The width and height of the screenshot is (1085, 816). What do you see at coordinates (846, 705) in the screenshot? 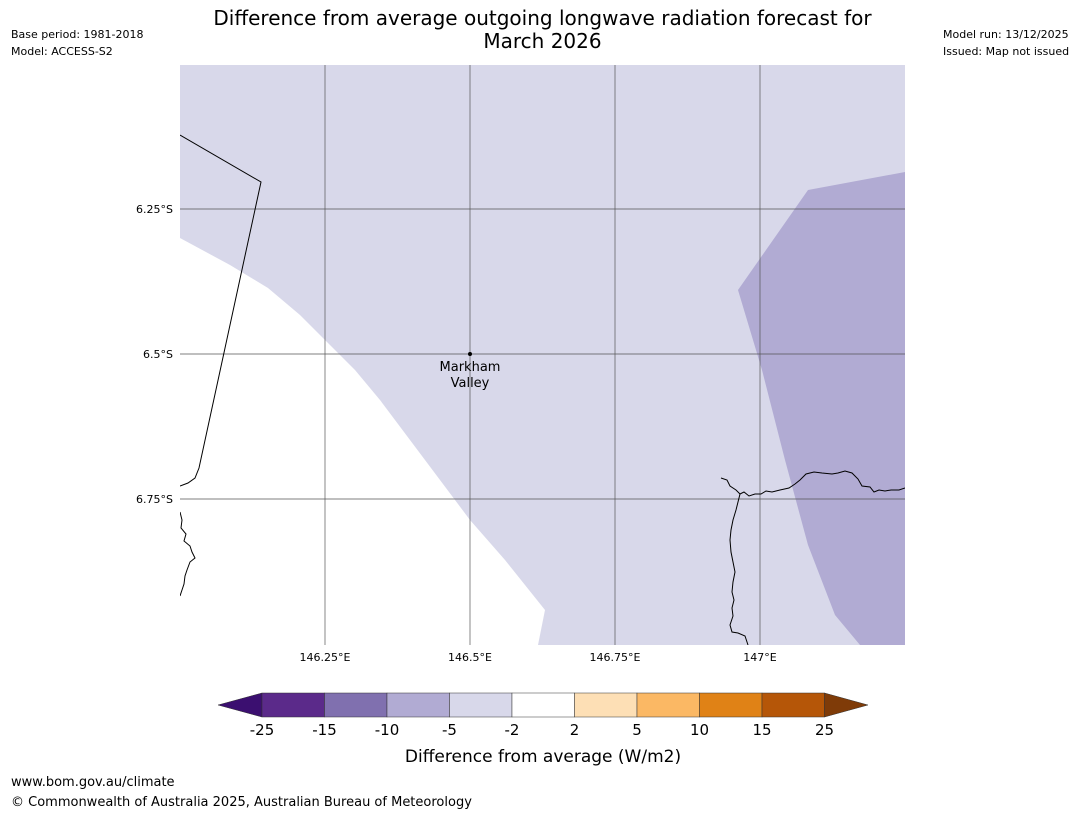
I see `colorbar-max-extension` at bounding box center [846, 705].